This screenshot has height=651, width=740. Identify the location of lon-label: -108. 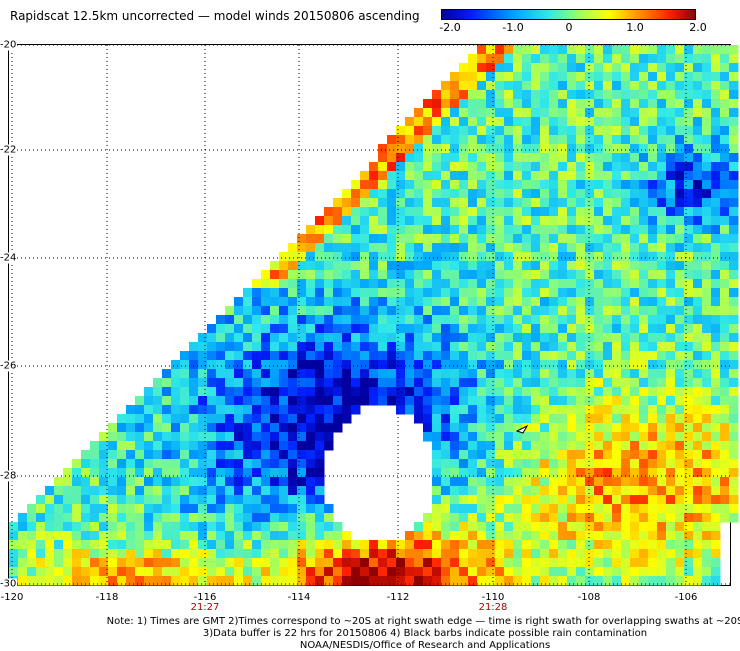
(589, 597).